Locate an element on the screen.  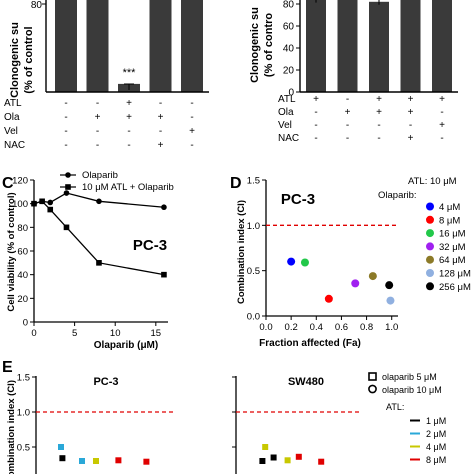
legend-label: 128 μM is located at coordinates (455, 274).